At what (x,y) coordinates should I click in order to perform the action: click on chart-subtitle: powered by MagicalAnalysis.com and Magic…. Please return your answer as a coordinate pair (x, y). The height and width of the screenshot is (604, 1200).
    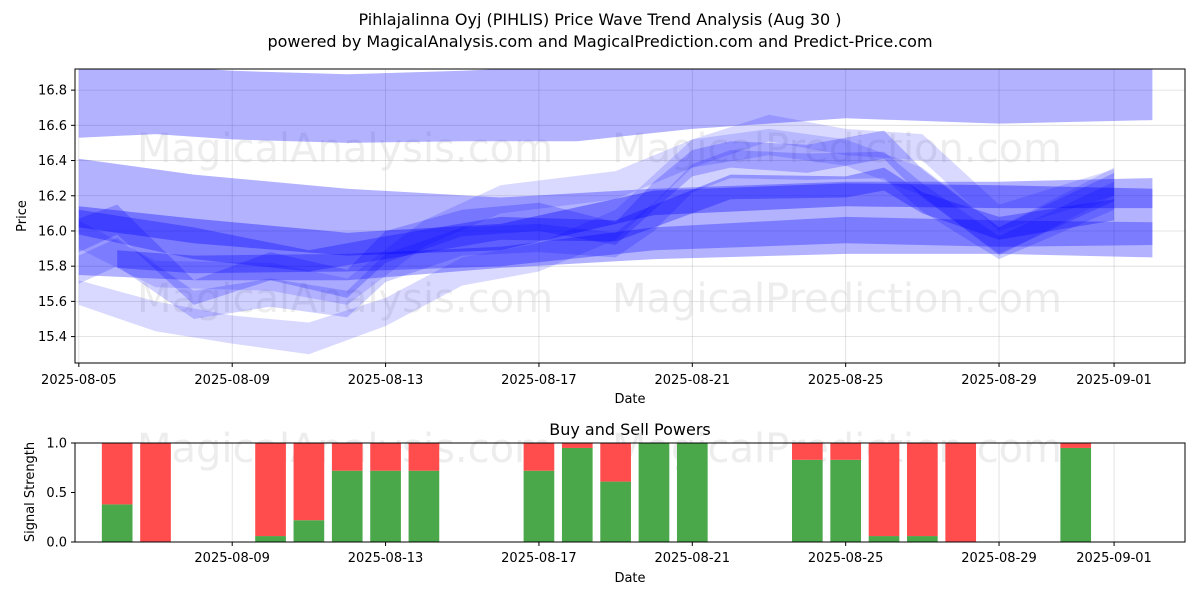
    Looking at the image, I should click on (599, 41).